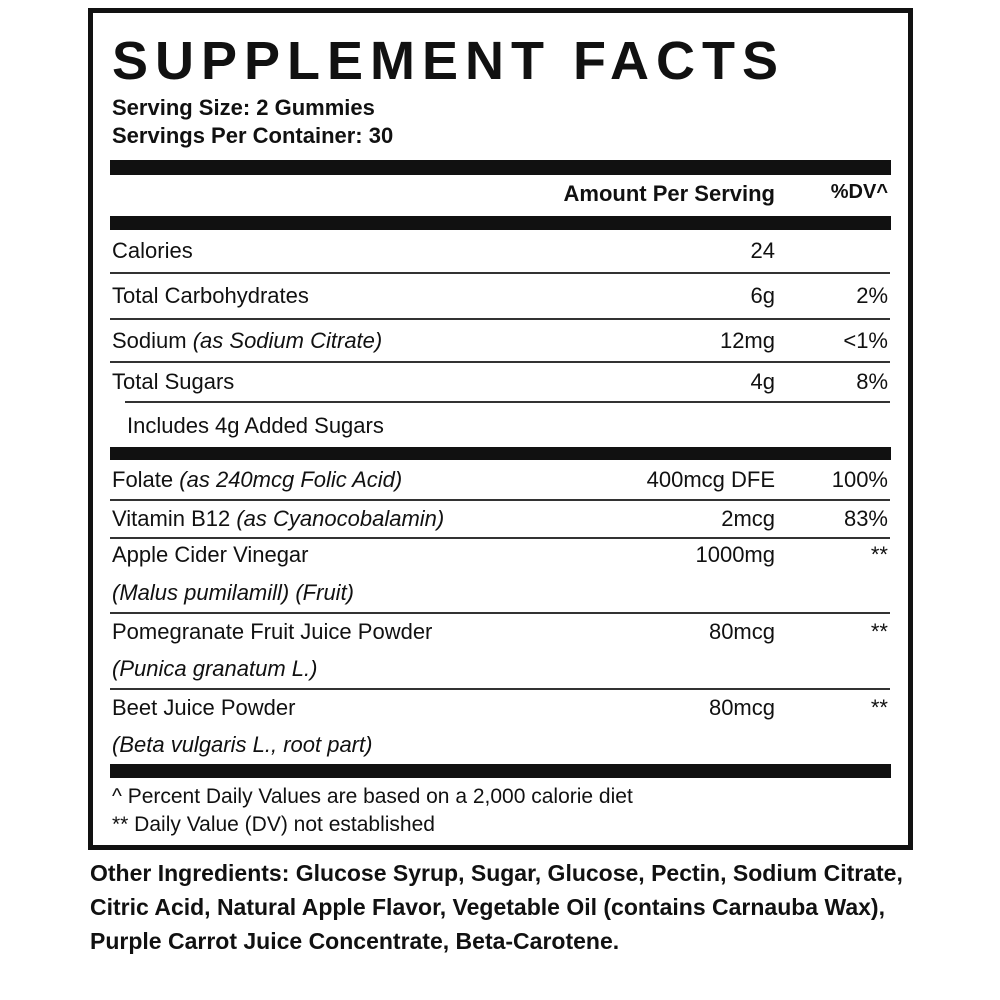 Image resolution: width=1000 pixels, height=1000 pixels. What do you see at coordinates (210, 554) in the screenshot?
I see `row-name: Apple Cider Vinegar` at bounding box center [210, 554].